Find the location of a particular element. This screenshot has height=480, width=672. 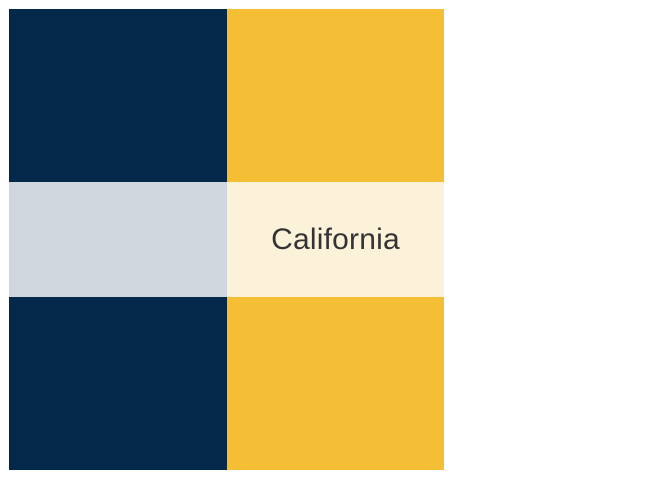

gold-swatch-top is located at coordinates (335, 95).